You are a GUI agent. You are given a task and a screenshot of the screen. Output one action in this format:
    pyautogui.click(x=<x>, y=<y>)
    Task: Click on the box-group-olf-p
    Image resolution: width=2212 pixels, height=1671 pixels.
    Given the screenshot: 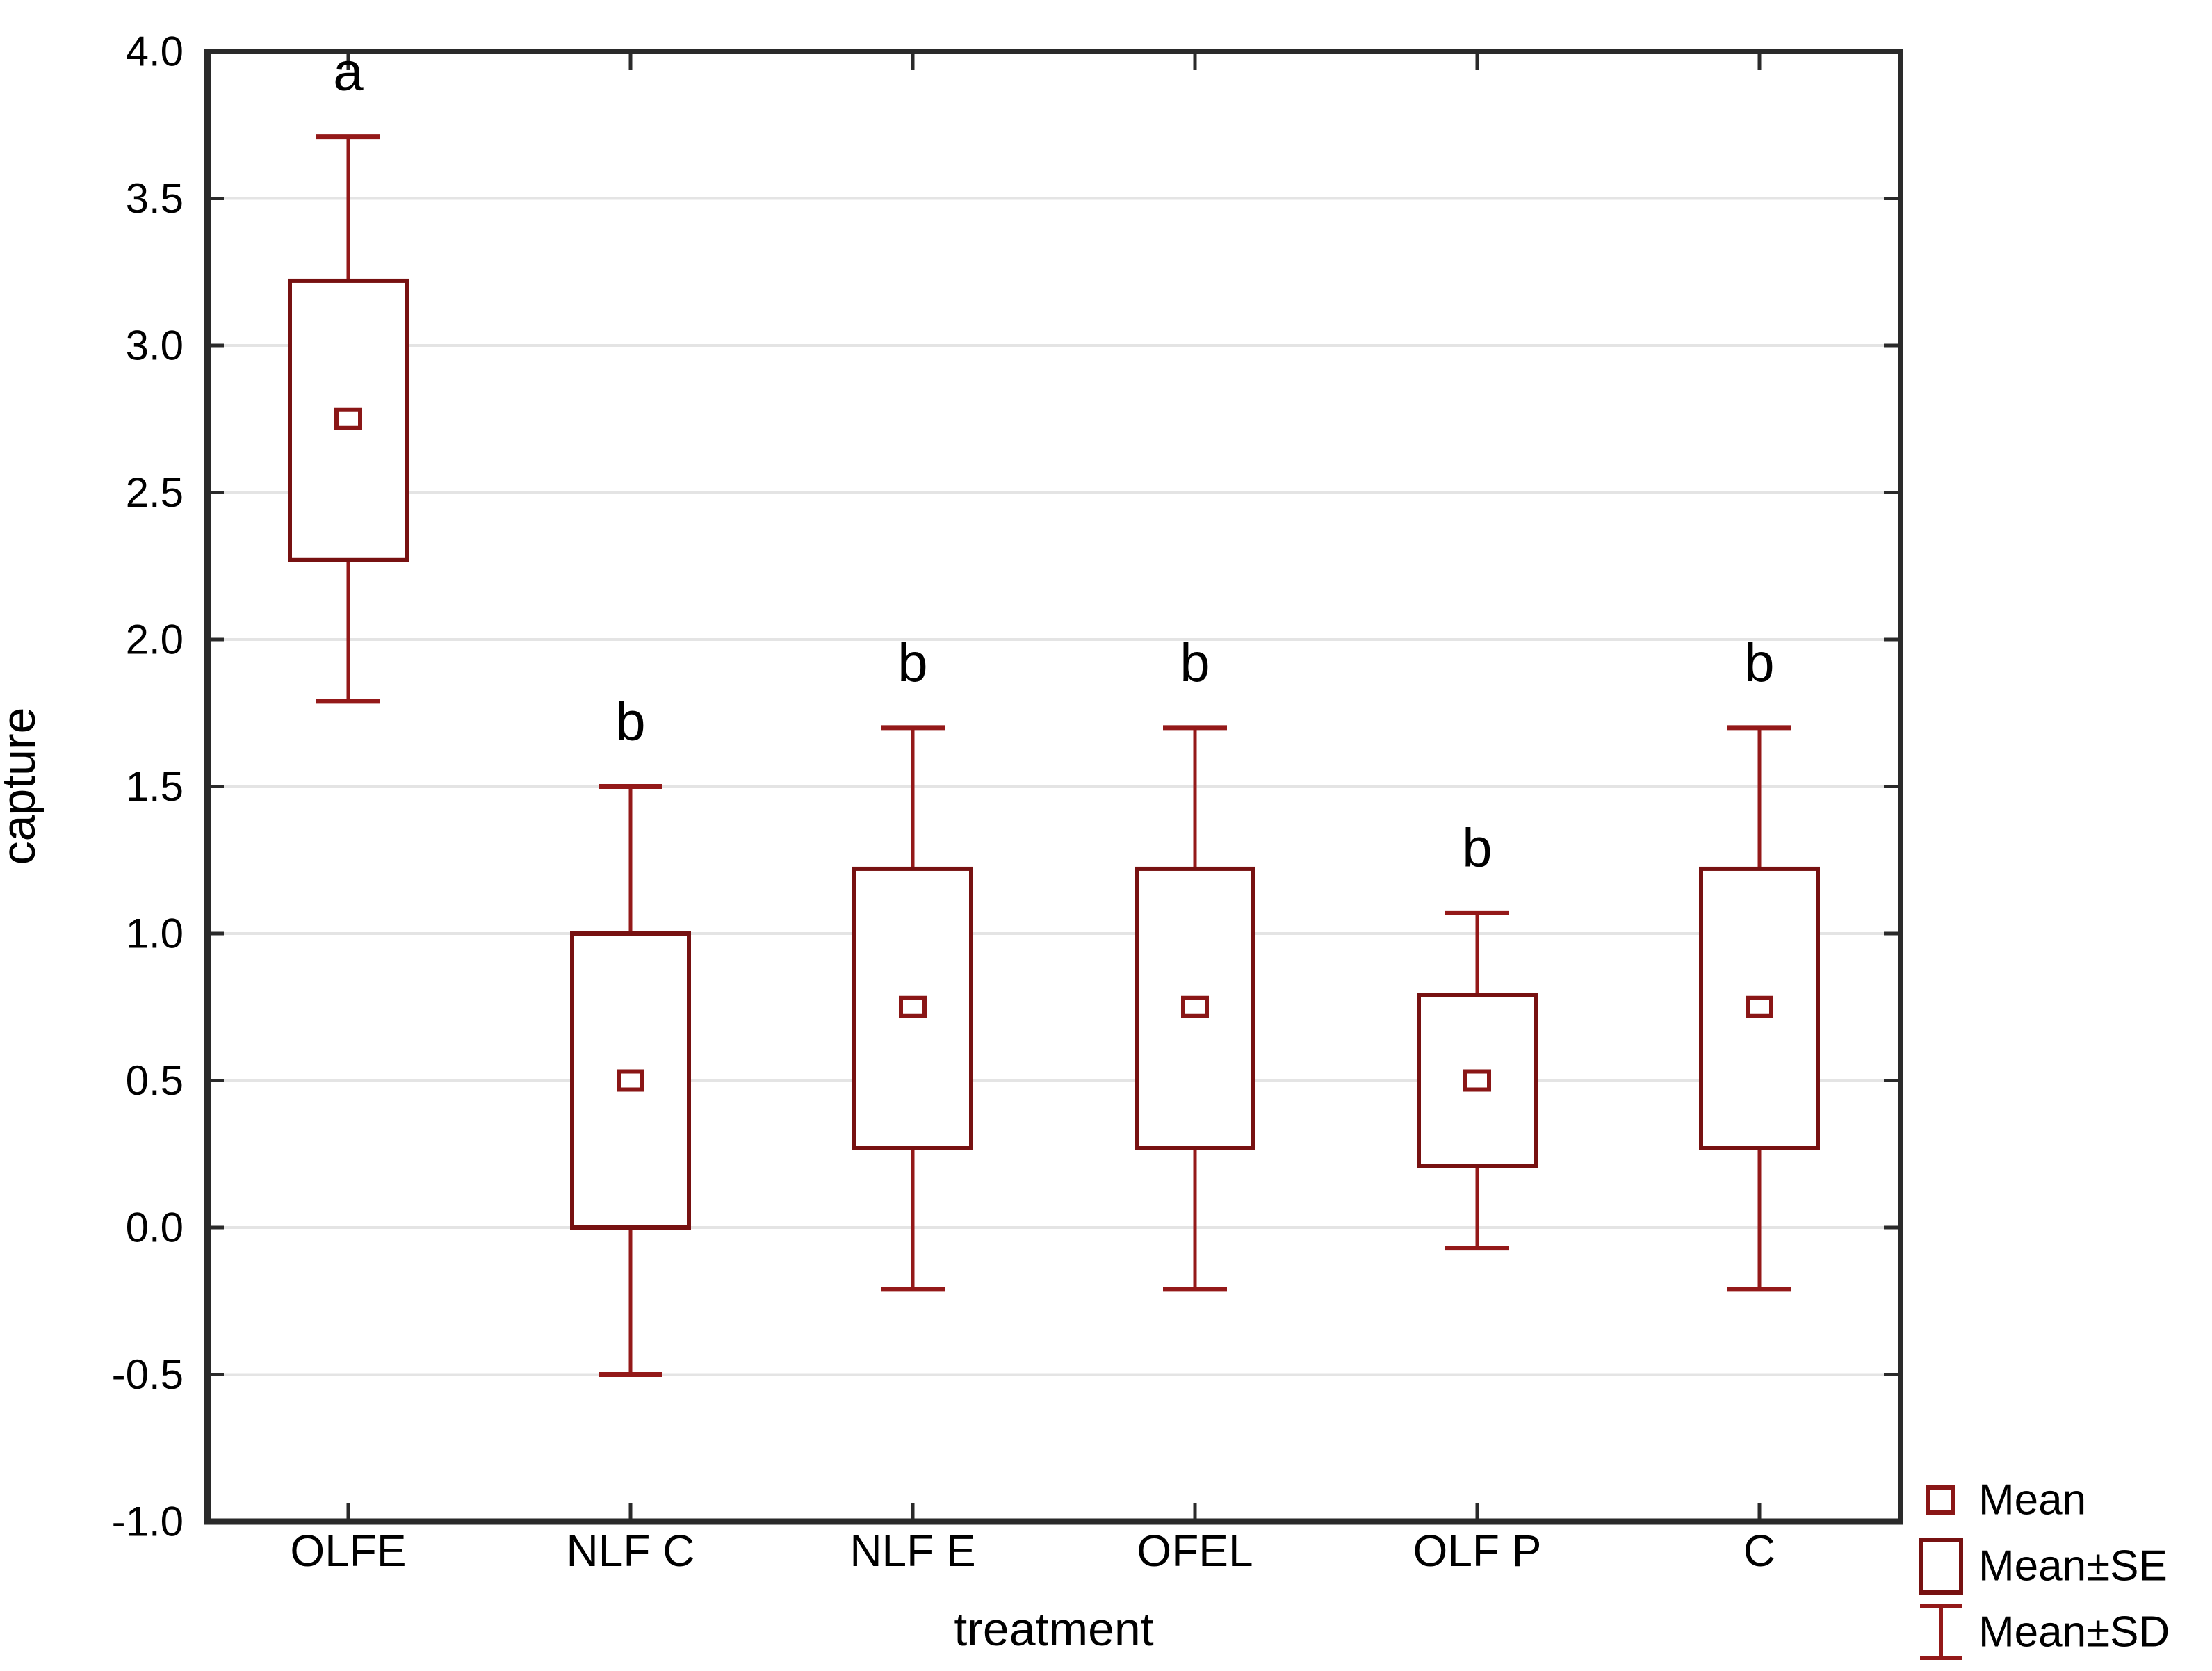 What is the action you would take?
    pyautogui.click(x=1477, y=1081)
    